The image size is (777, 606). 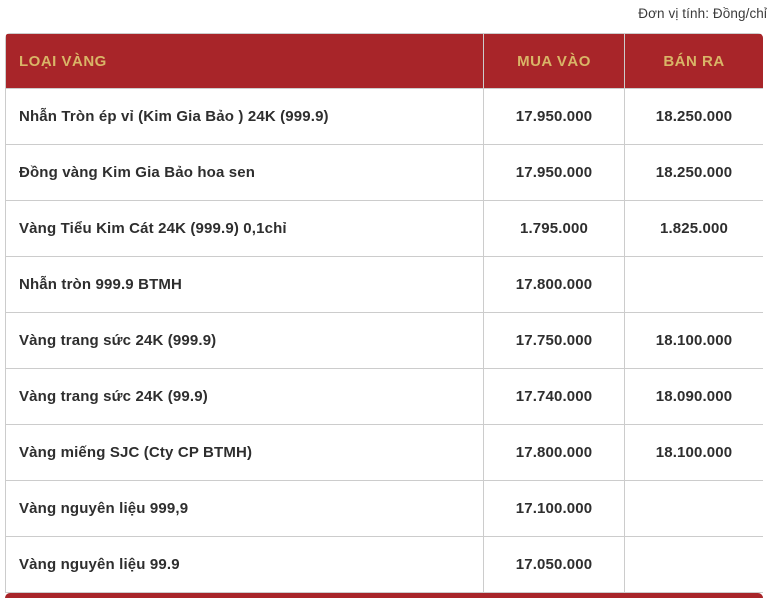 What do you see at coordinates (244, 452) in the screenshot?
I see `gold-type-cell: Vàng miếng SJC (Cty CP BTMH)` at bounding box center [244, 452].